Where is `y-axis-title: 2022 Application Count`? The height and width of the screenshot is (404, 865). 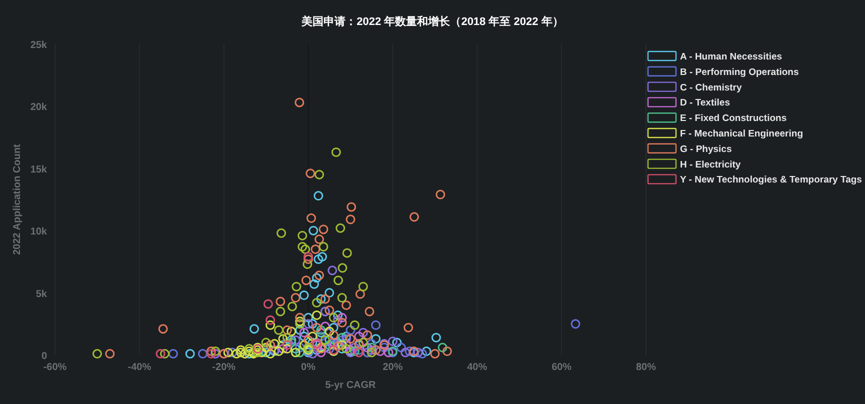 y-axis-title: 2022 Application Count is located at coordinates (17, 199).